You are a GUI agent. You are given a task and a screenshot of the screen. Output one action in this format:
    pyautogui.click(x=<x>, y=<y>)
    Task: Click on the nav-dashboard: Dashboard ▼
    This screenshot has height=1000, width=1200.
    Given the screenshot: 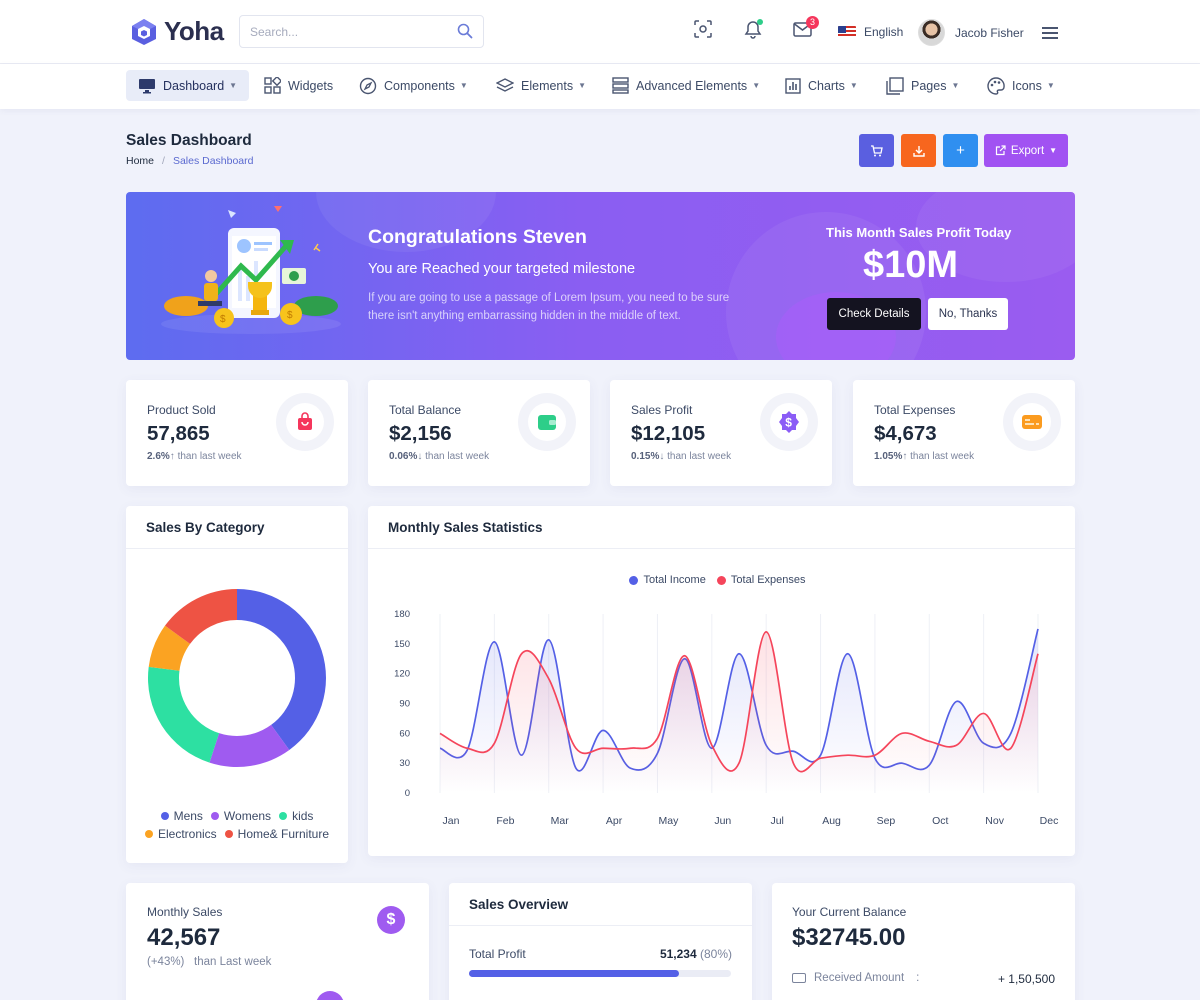 What is the action you would take?
    pyautogui.click(x=188, y=85)
    